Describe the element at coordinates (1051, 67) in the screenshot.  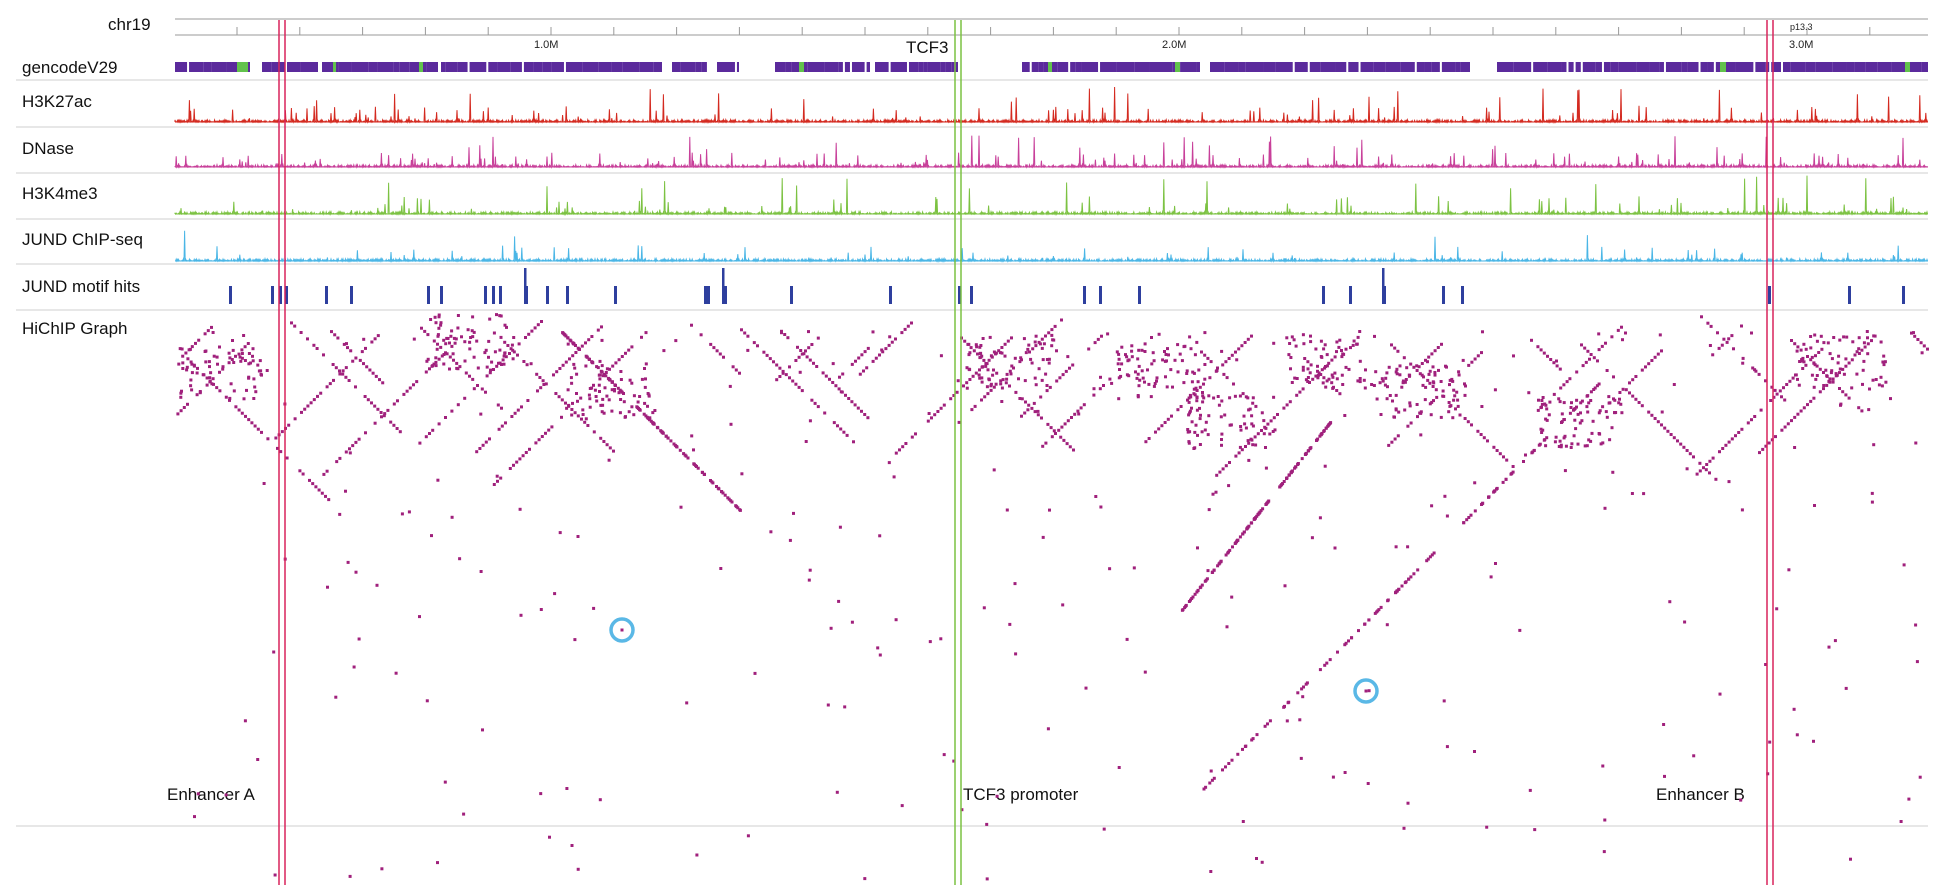
I see `gene-track` at that location.